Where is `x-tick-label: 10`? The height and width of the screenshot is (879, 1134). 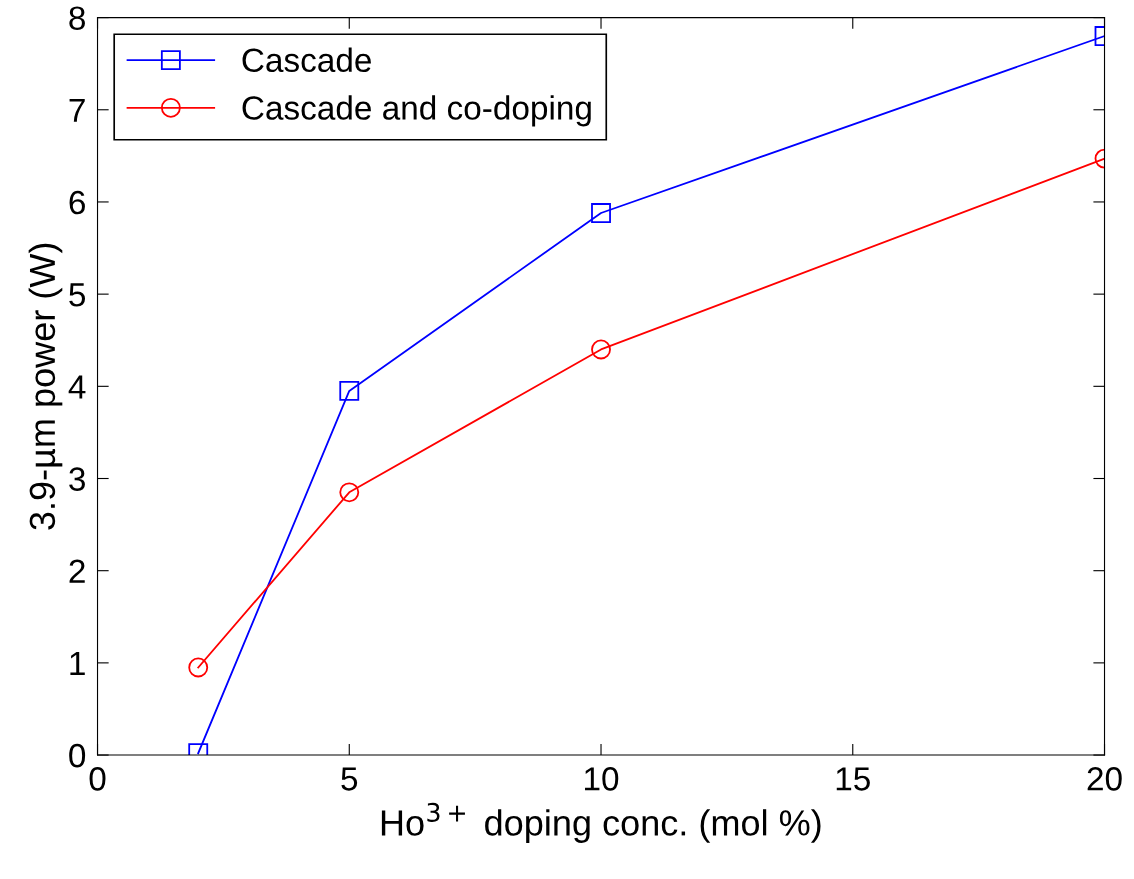
x-tick-label: 10 is located at coordinates (602, 779).